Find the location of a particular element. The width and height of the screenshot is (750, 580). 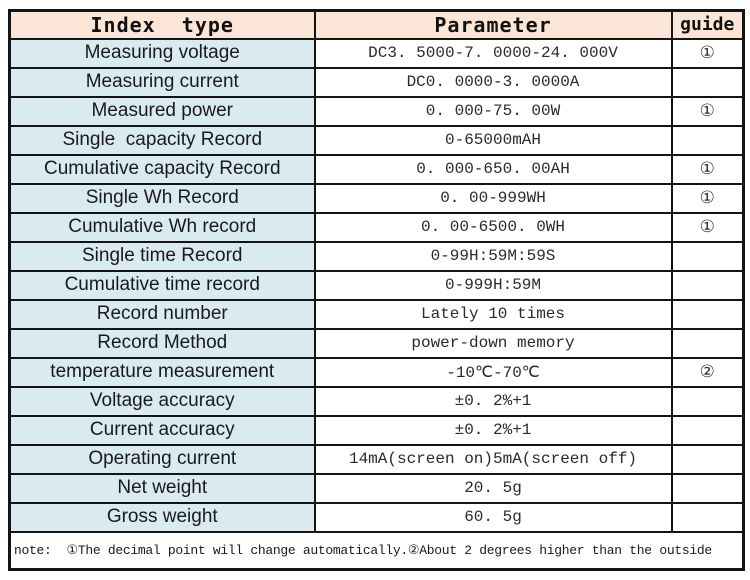

table-row: Gross weight 60. 5g is located at coordinates (376, 517).